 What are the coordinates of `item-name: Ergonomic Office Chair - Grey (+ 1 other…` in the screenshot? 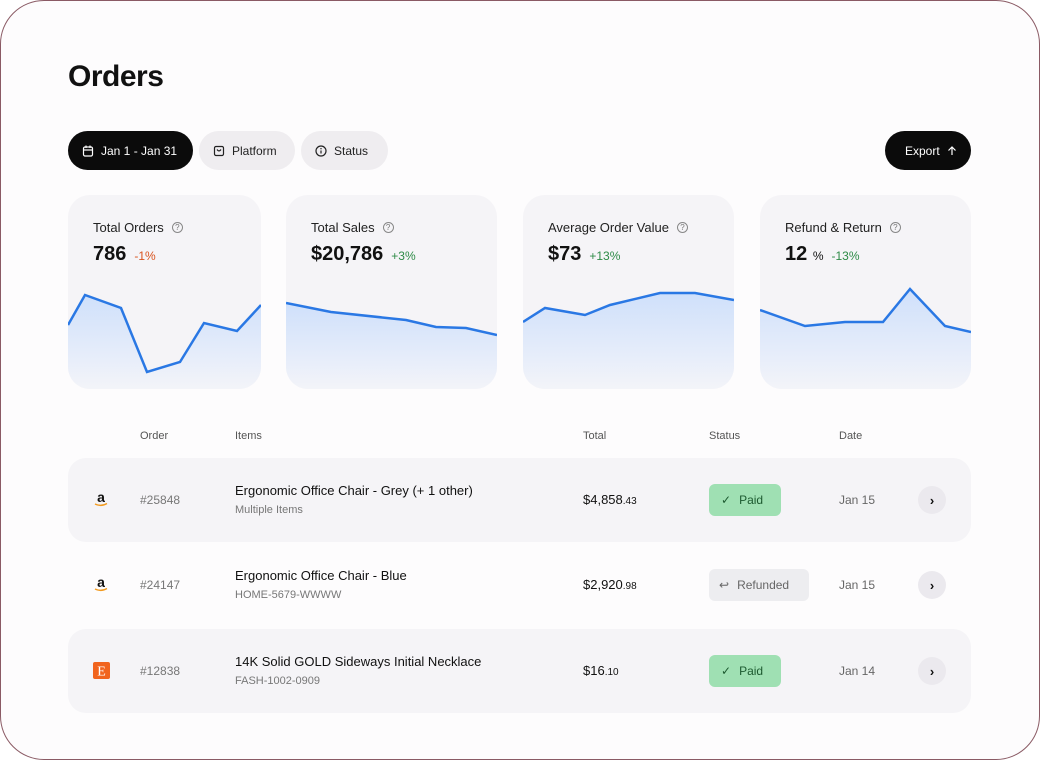 It's located at (354, 490).